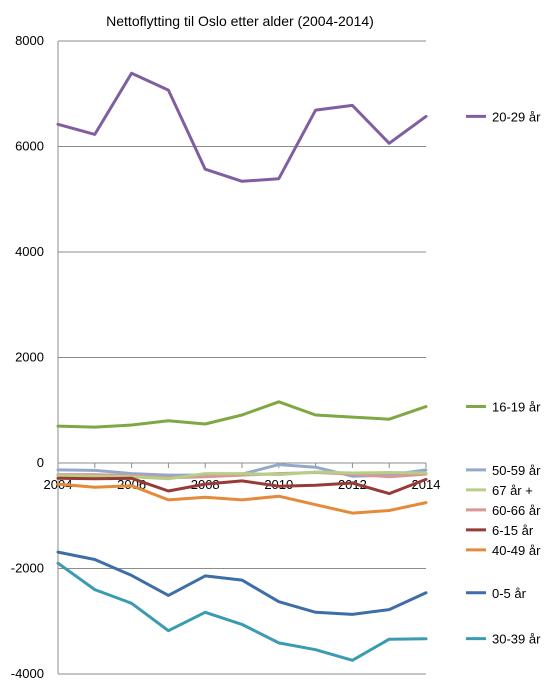  Describe the element at coordinates (27, 568) in the screenshot. I see `y-tick-label: -2000` at that location.